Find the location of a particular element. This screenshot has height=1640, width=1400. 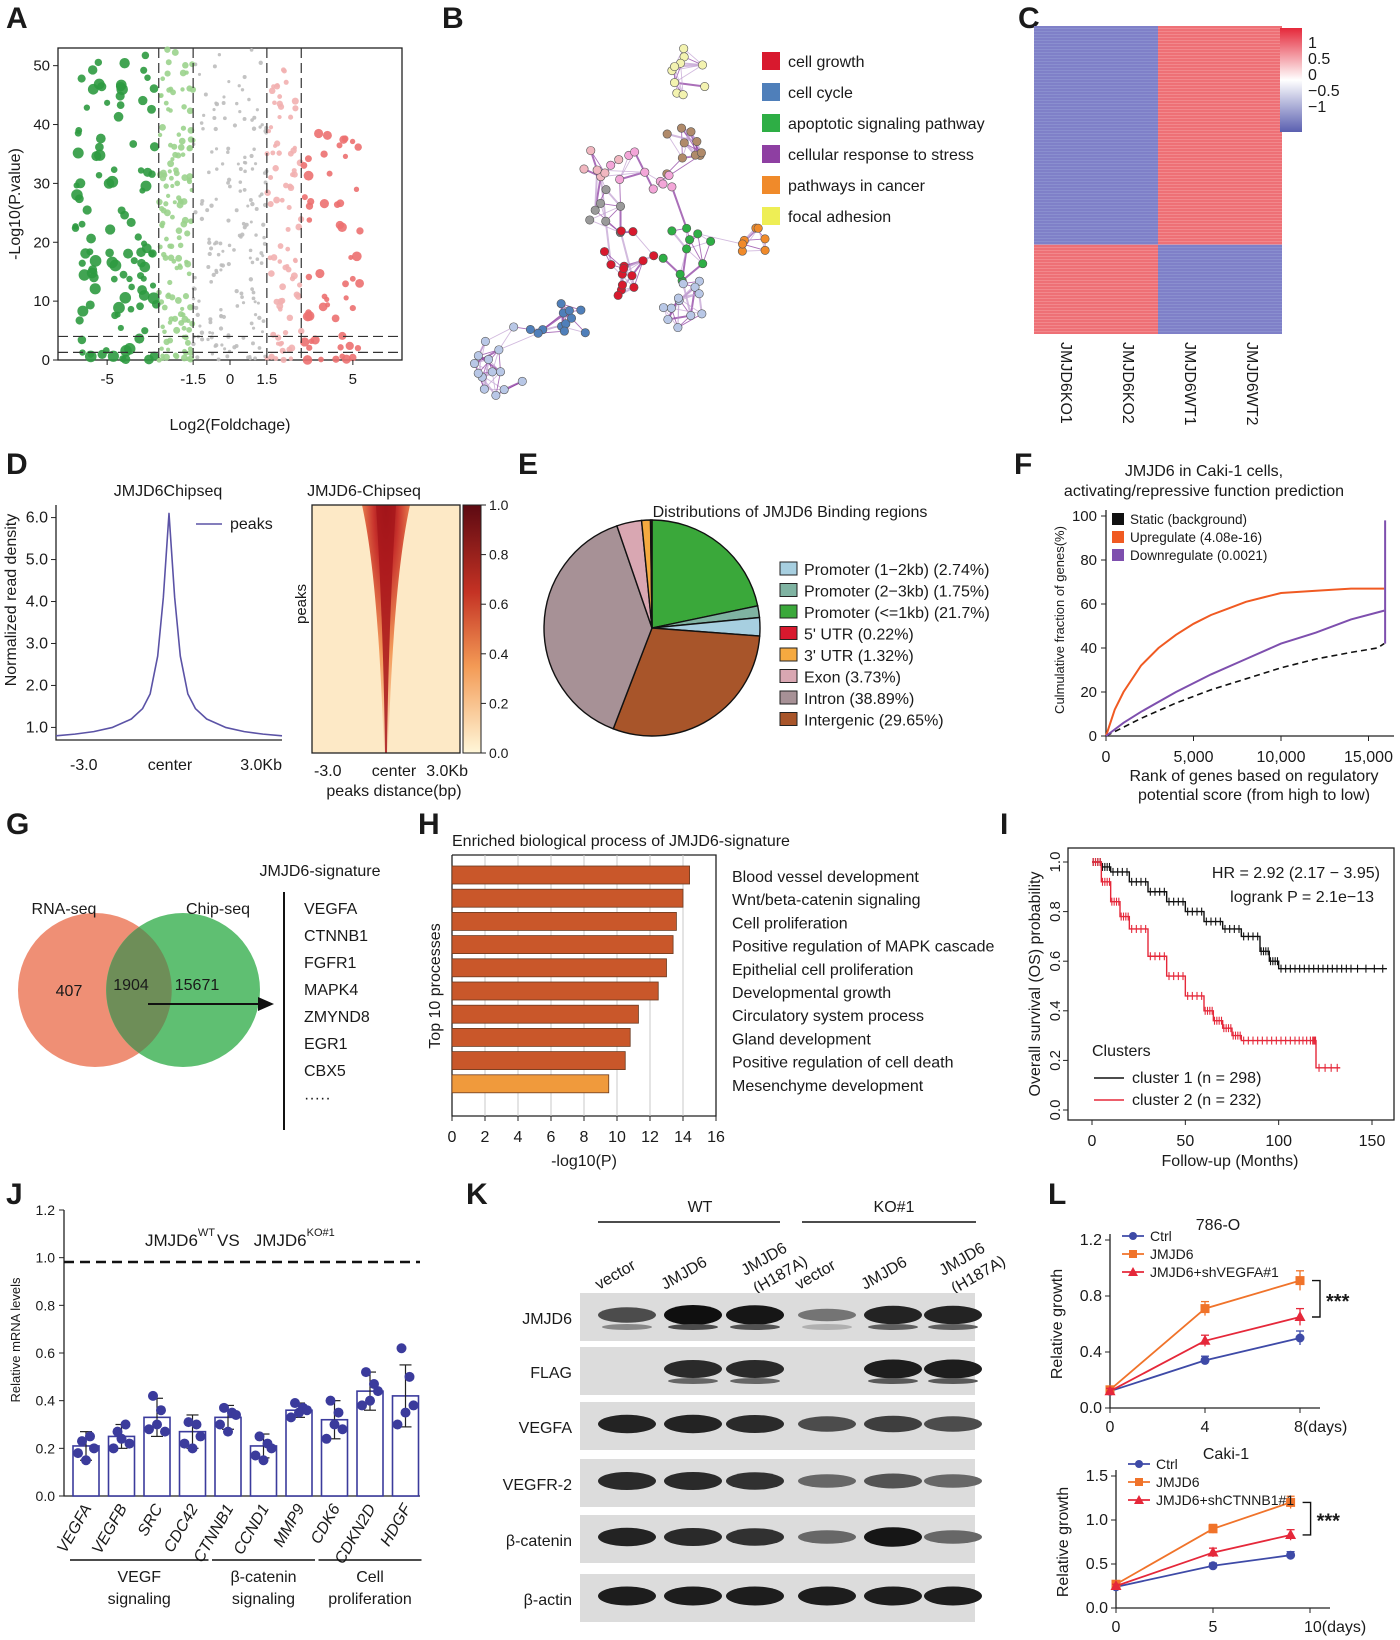

pie-legend-swatch is located at coordinates (788, 697).